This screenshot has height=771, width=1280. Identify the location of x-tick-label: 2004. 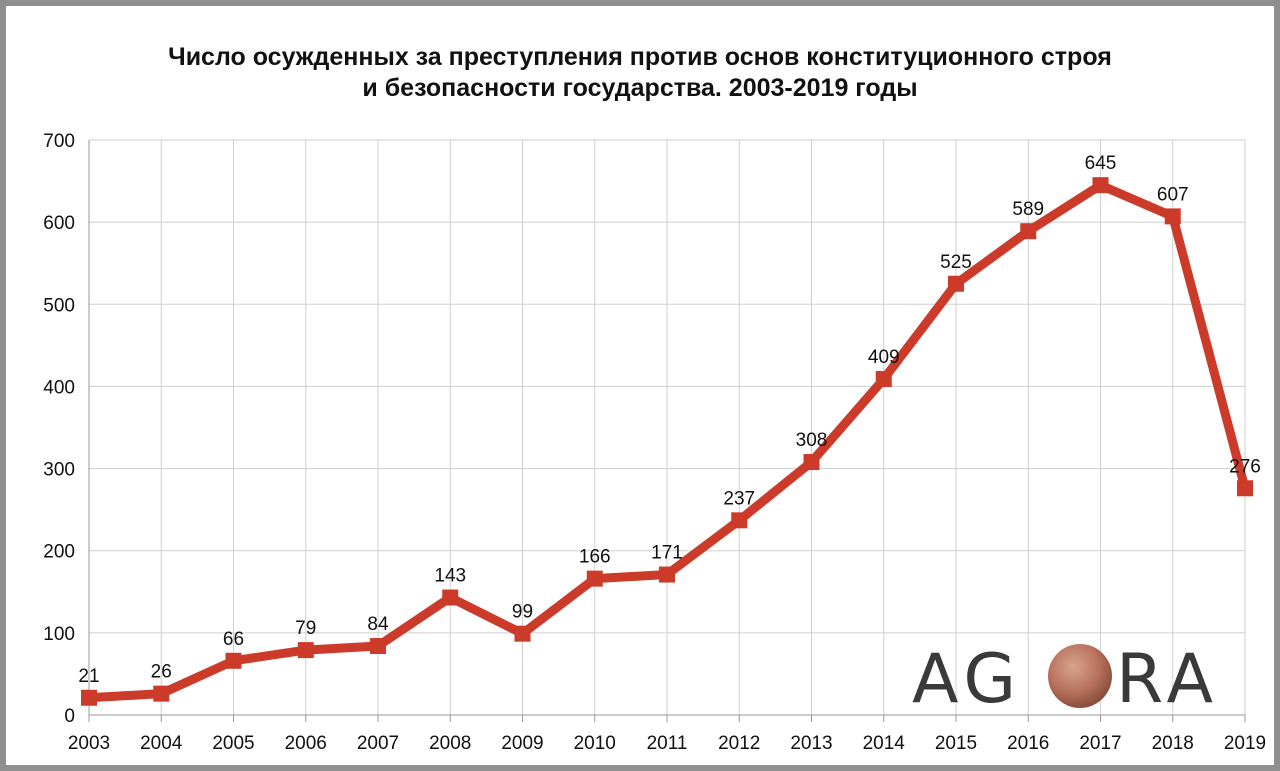
(161, 743).